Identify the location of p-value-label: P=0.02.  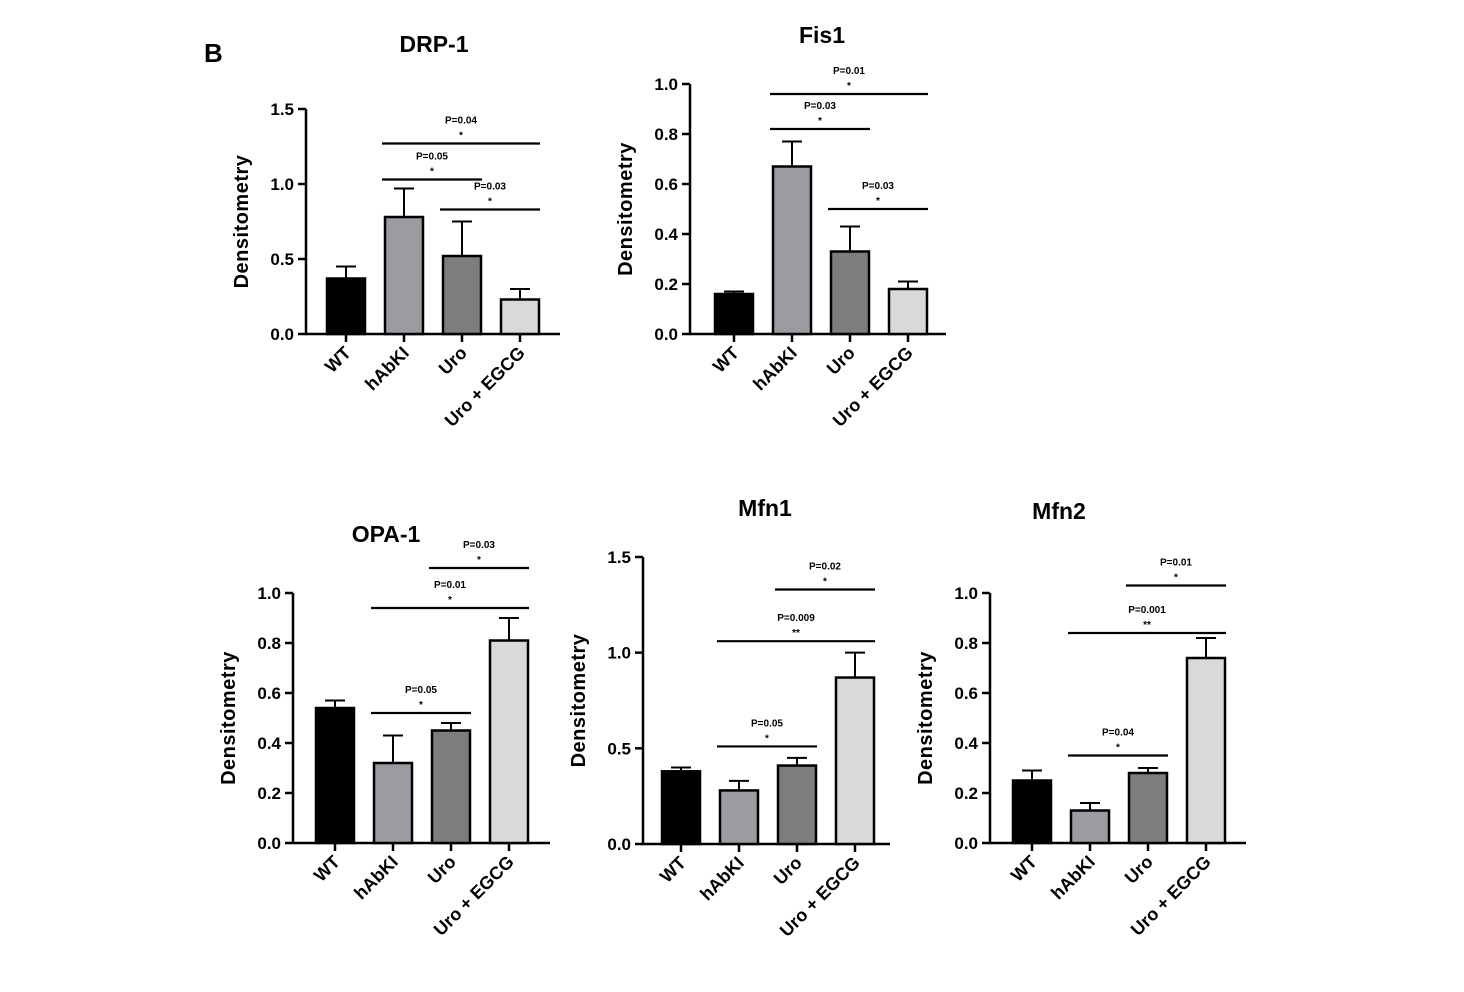
(825, 567).